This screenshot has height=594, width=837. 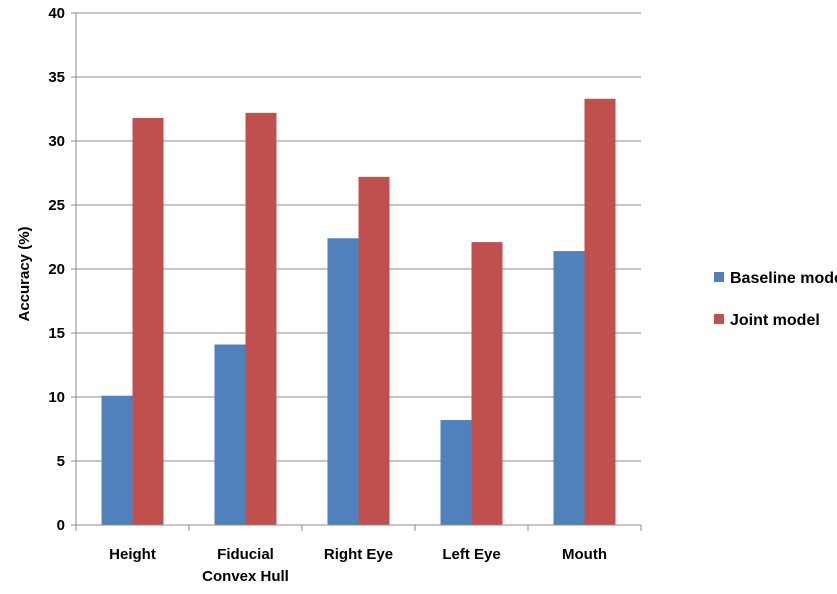 I want to click on legend: Baseline model Joint model, so click(x=775, y=299).